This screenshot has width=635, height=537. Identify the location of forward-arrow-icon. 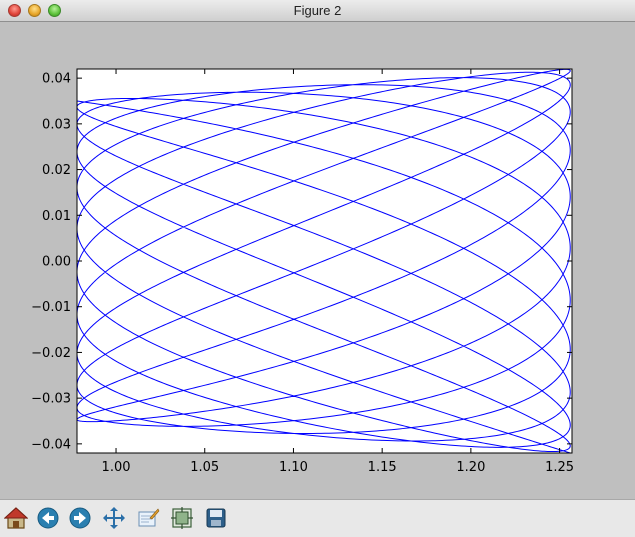
(80, 518).